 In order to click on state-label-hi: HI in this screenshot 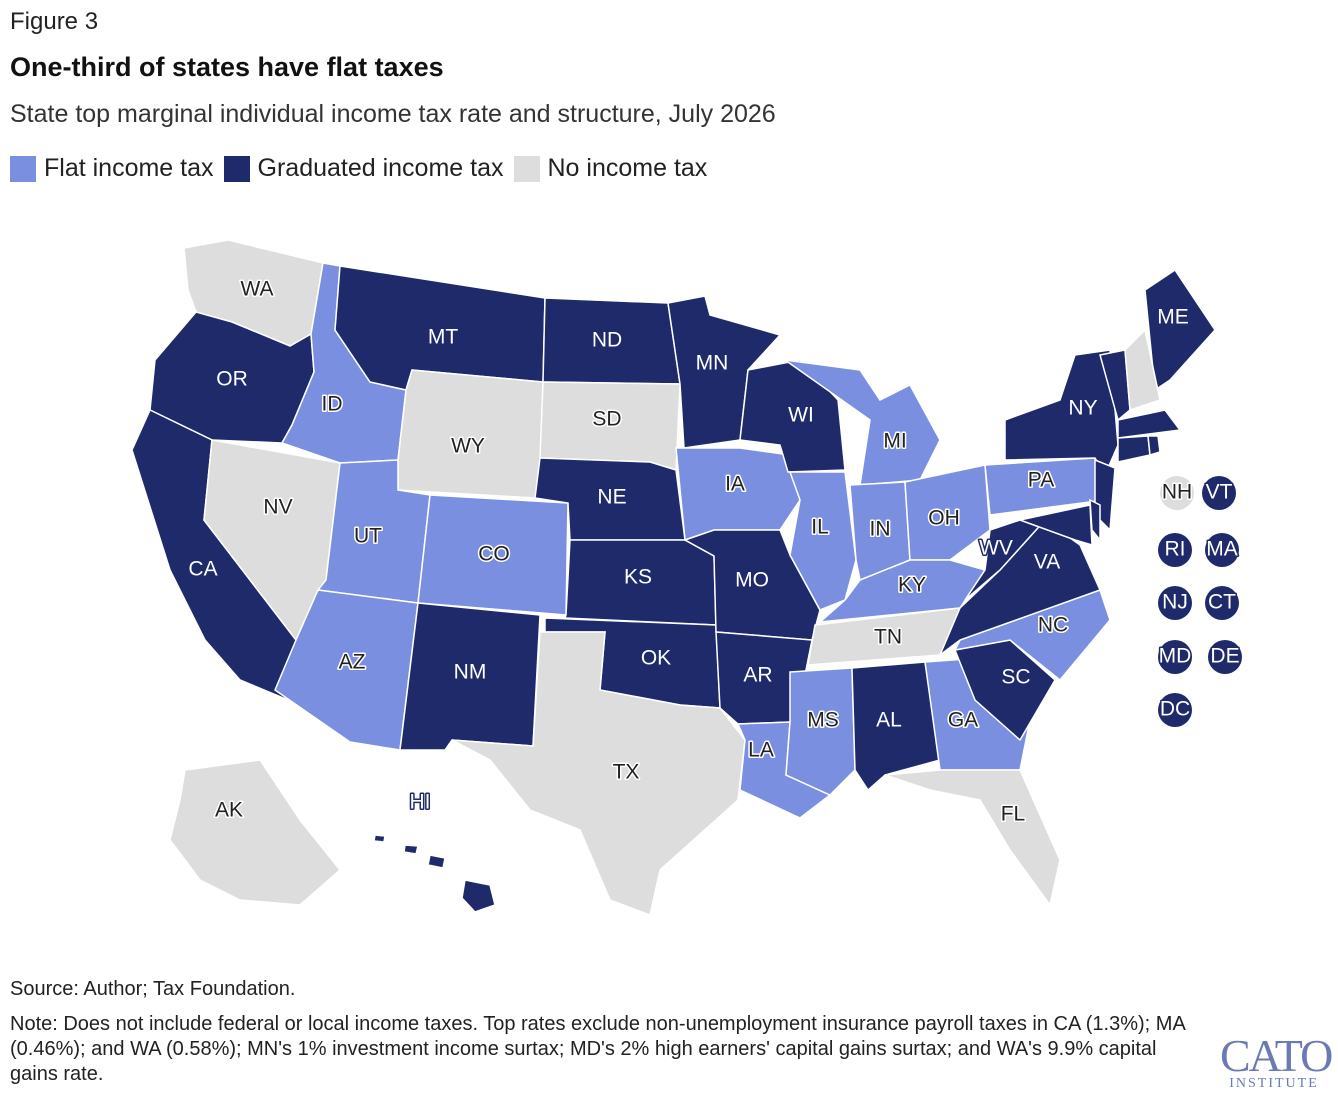, I will do `click(420, 802)`.